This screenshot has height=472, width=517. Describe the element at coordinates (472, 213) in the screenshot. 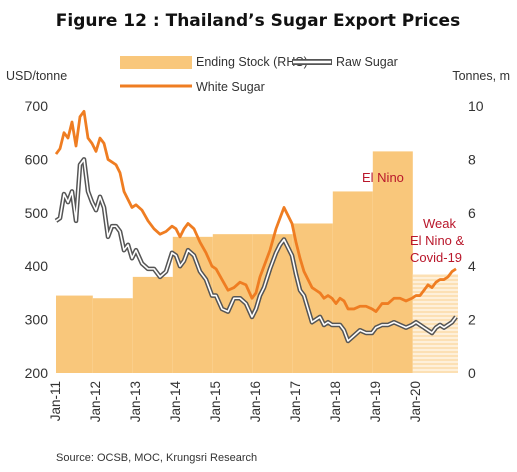

I see `y-right-tick-3: 6` at that location.